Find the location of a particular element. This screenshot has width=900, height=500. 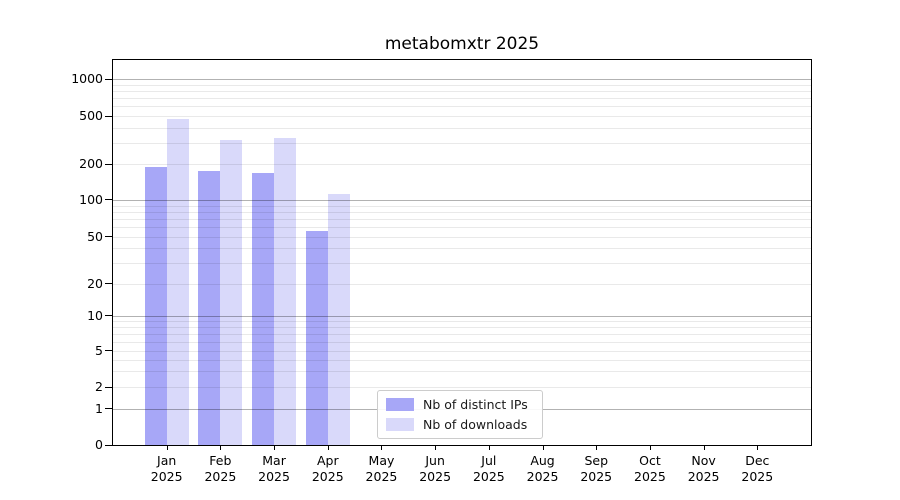

y-tick-label-10: 10 is located at coordinates (95, 315).